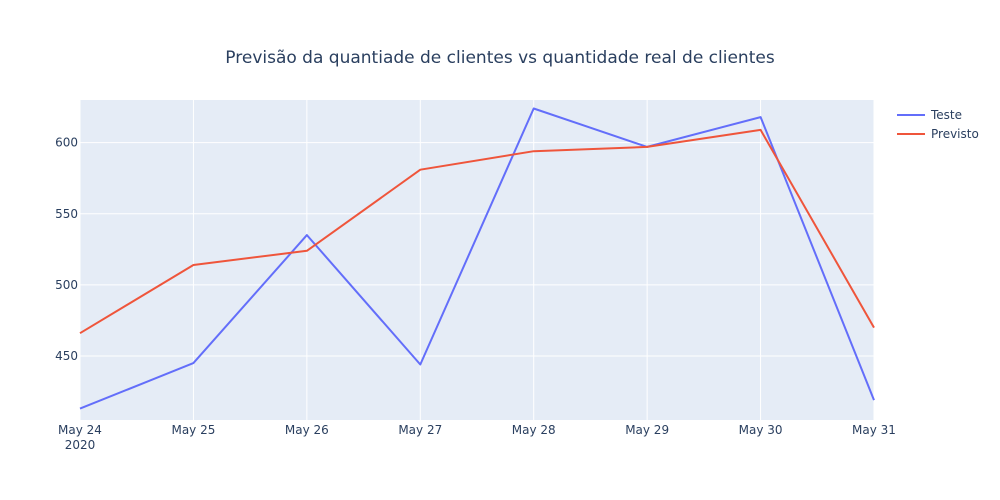 The height and width of the screenshot is (500, 1000). What do you see at coordinates (874, 430) in the screenshot?
I see `x-tick-label: May 31` at bounding box center [874, 430].